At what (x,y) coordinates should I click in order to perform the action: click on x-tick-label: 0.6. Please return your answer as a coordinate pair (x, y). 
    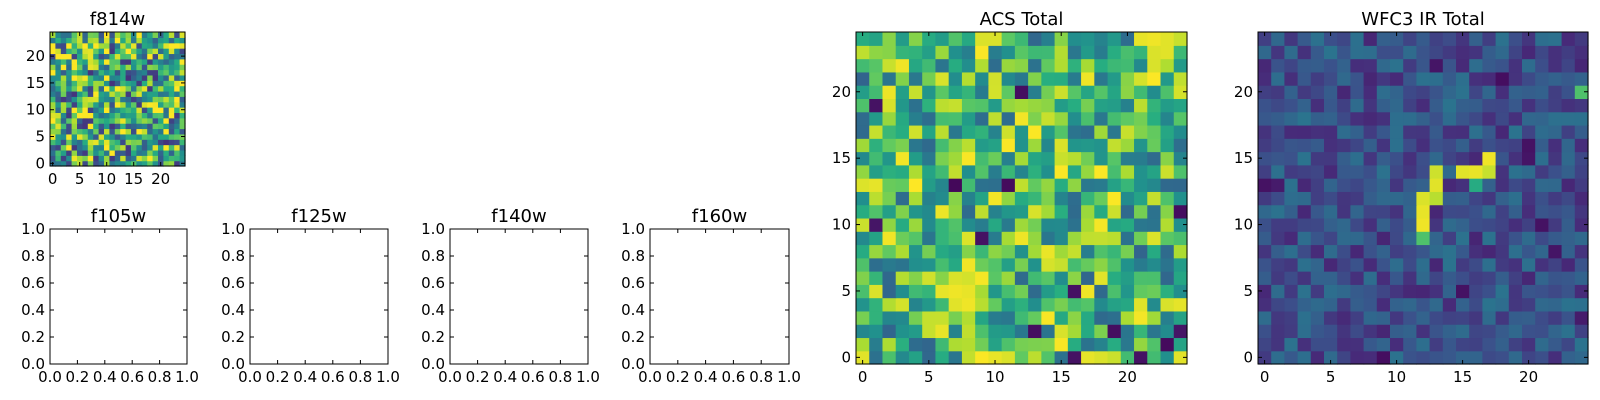
    Looking at the image, I should click on (333, 377).